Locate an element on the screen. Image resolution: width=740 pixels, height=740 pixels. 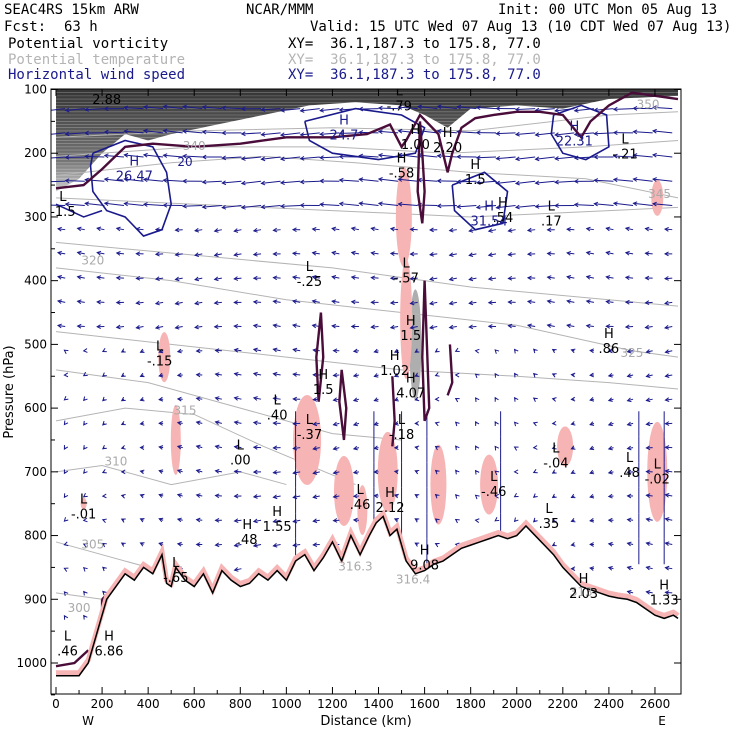
pv-extremum-value: 1.5 is located at coordinates (323, 390).